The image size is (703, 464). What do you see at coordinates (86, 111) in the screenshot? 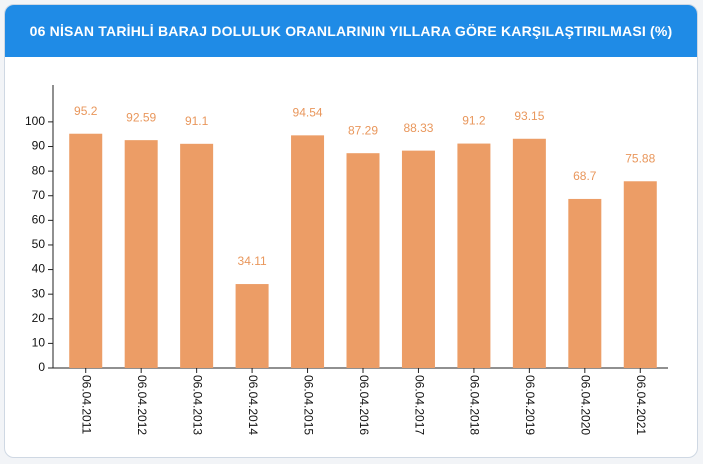
I see `value-label: 95.2` at bounding box center [86, 111].